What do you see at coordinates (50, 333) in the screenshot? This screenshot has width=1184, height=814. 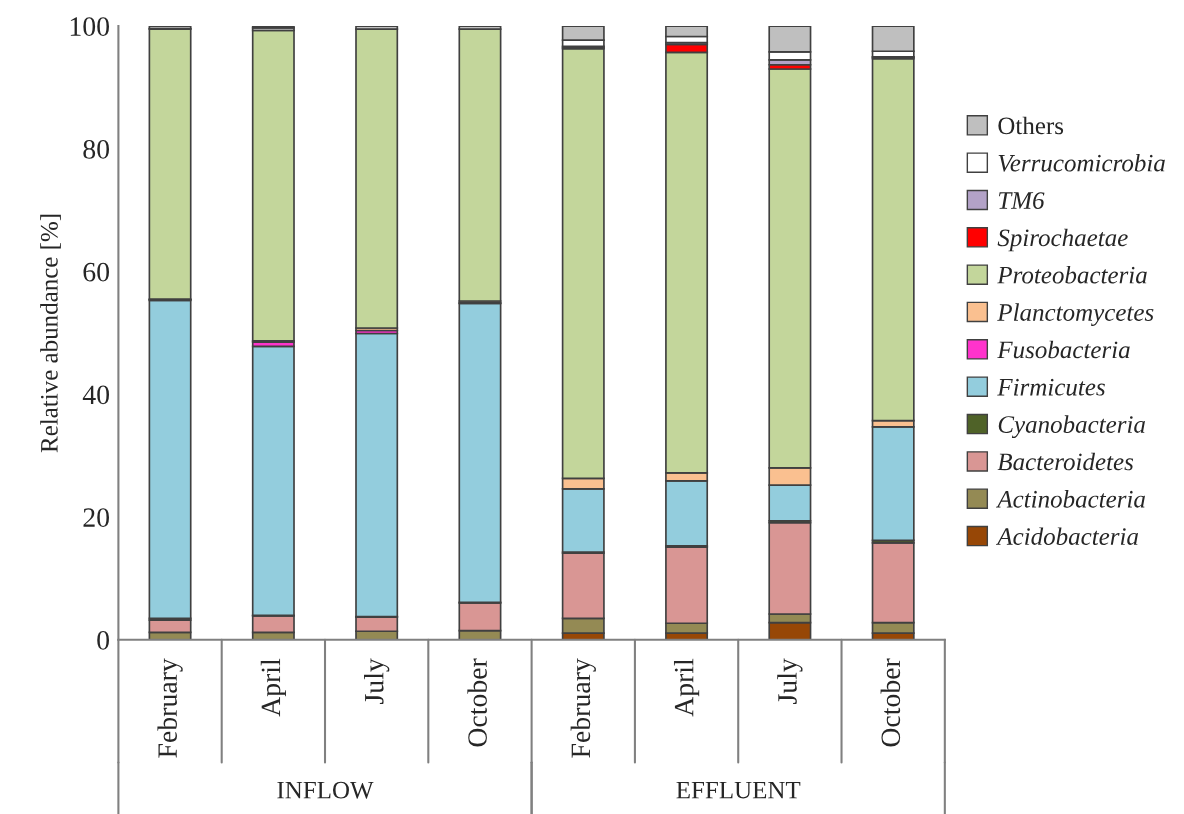 I see `y-axis-title: Relative abundance [%]` at bounding box center [50, 333].